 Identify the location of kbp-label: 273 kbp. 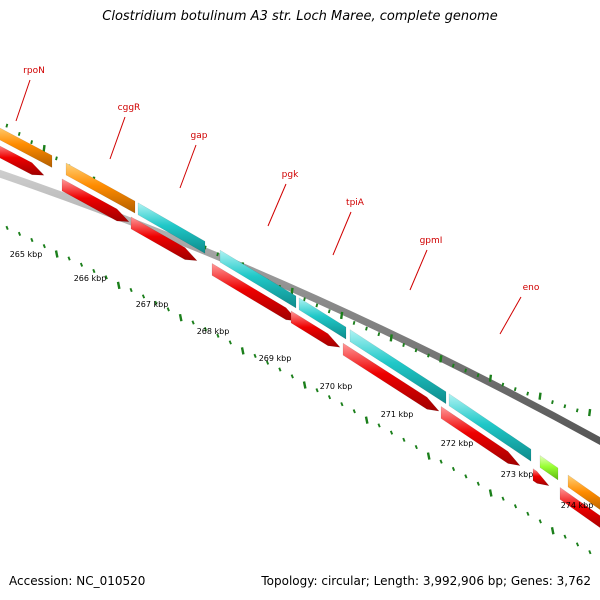
(517, 474).